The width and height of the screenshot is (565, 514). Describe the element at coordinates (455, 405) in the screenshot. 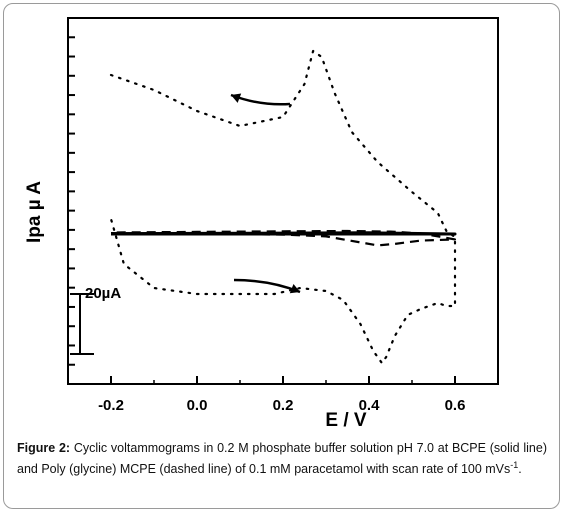

I see `x-tick-label: 0.6` at that location.